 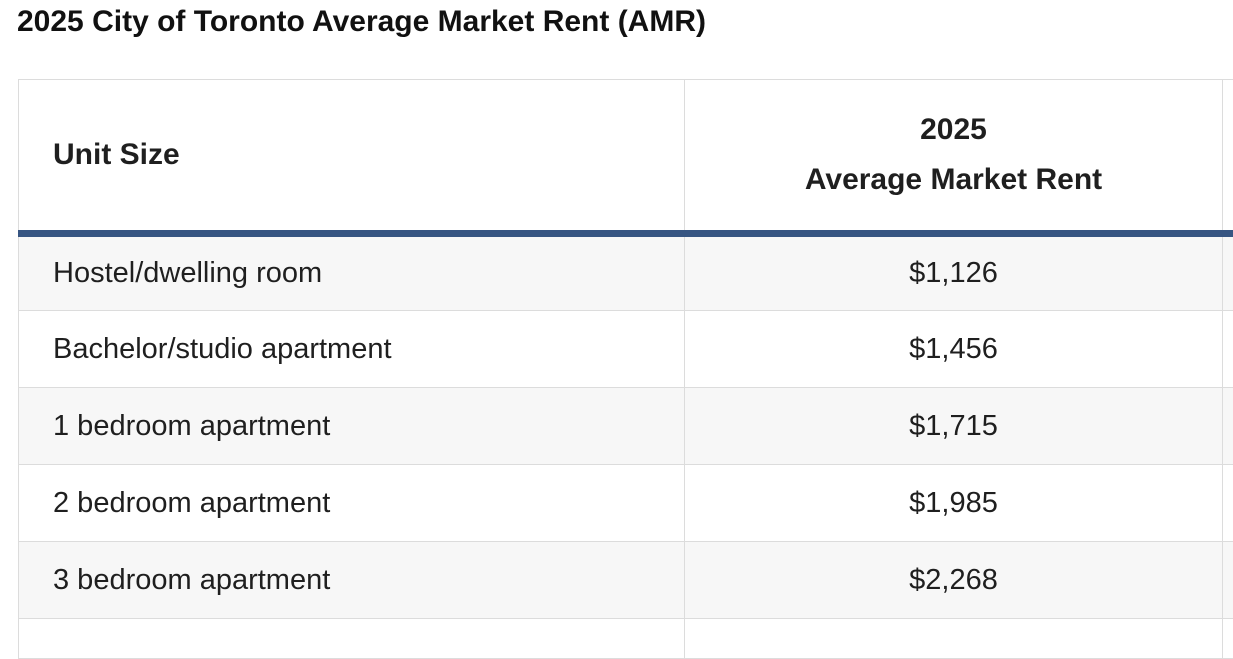 I want to click on cell-rent: $2,268, so click(x=954, y=580).